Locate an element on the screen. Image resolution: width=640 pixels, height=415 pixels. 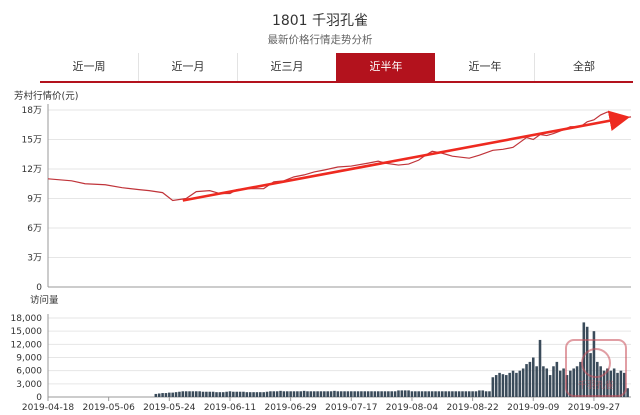
price-y-tick-label: 12万 is located at coordinates (32, 170).